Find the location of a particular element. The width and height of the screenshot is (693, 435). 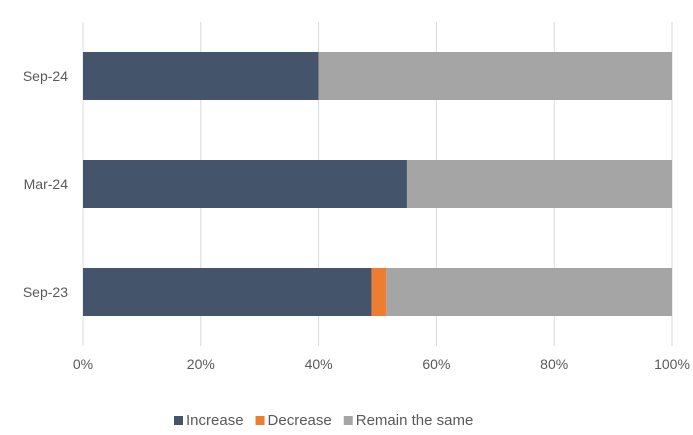

legend: Increase Decrease Remain the same is located at coordinates (323, 420).